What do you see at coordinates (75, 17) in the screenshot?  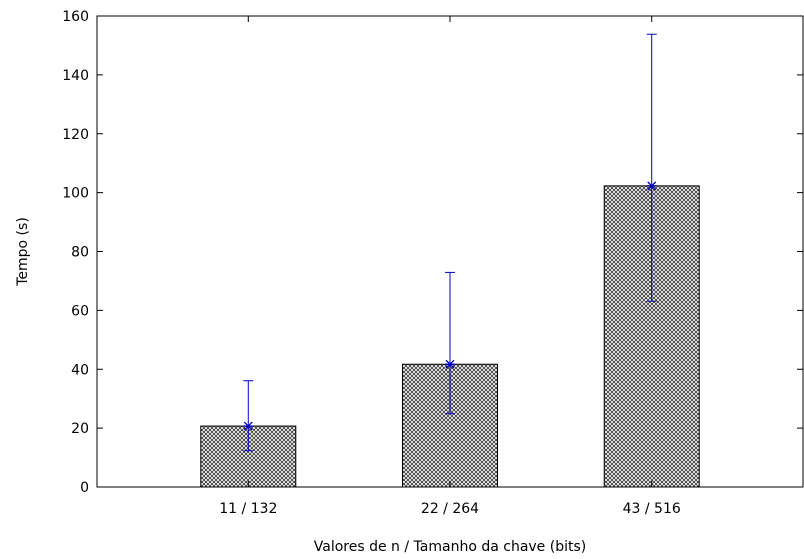 I see `y-tick-label: 160` at bounding box center [75, 17].